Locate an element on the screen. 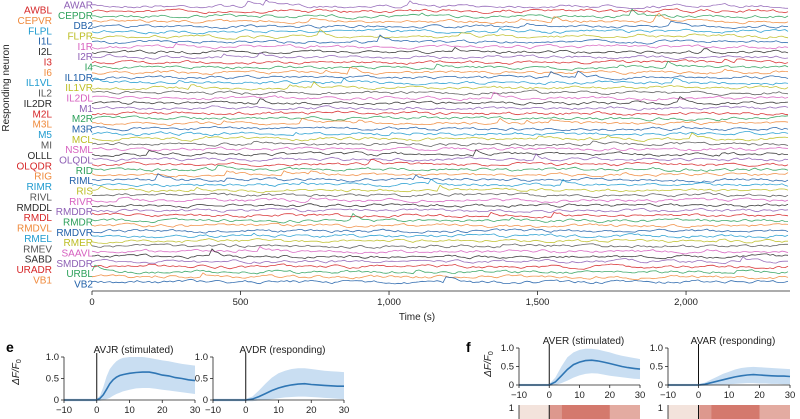 This screenshot has height=419, width=800. trace-i2r is located at coordinates (440, 56).